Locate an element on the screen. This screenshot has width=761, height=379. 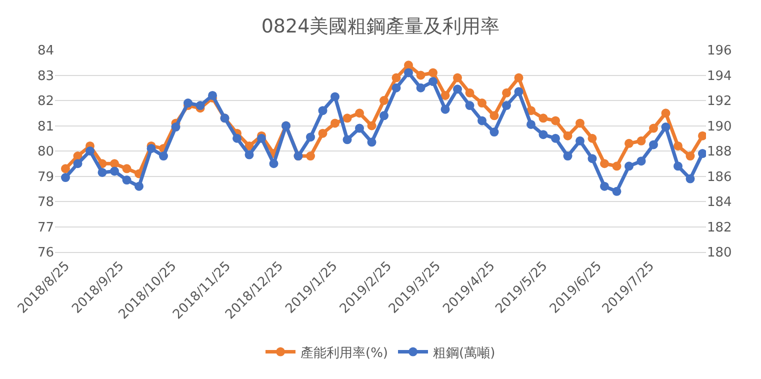
y2-tick-label: 192 is located at coordinates (719, 102).